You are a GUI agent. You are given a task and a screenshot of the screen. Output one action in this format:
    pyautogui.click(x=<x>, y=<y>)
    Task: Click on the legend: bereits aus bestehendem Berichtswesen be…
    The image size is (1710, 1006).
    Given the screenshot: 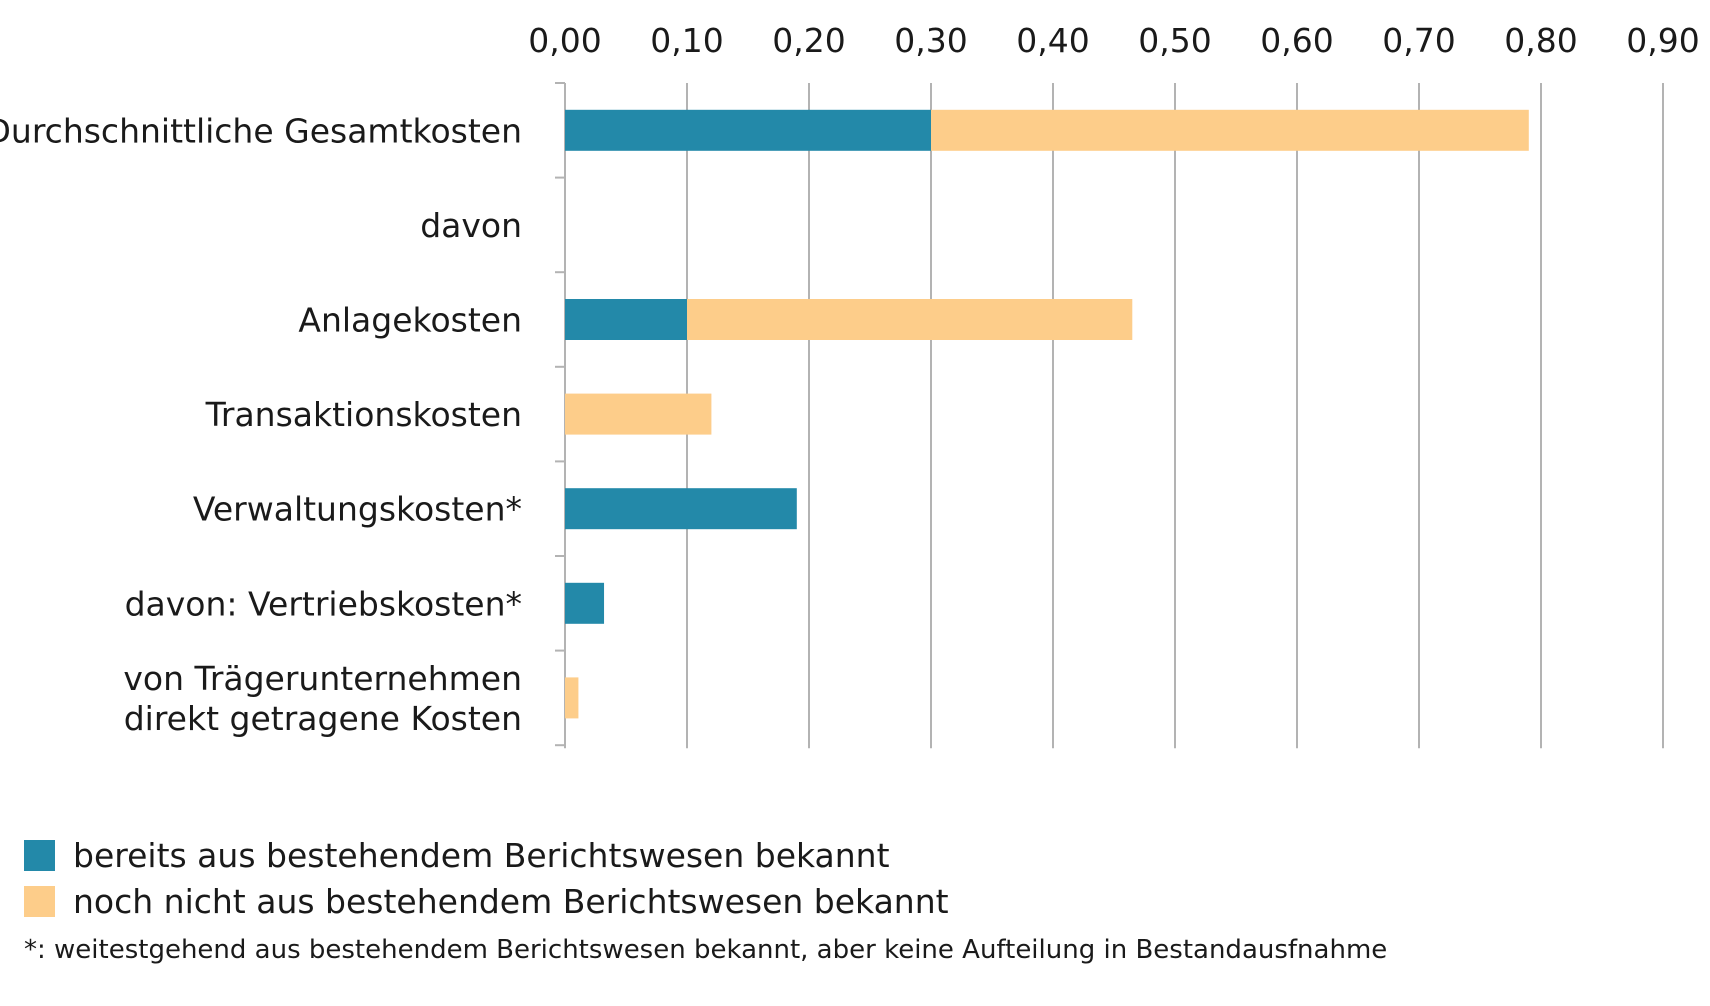 What is the action you would take?
    pyautogui.click(x=486, y=878)
    